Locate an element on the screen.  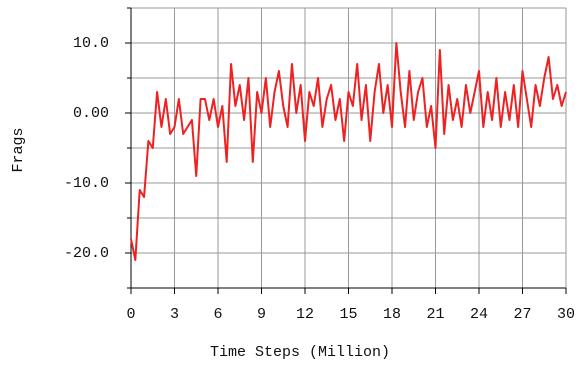
x-tick-label: 3 is located at coordinates (174, 314).